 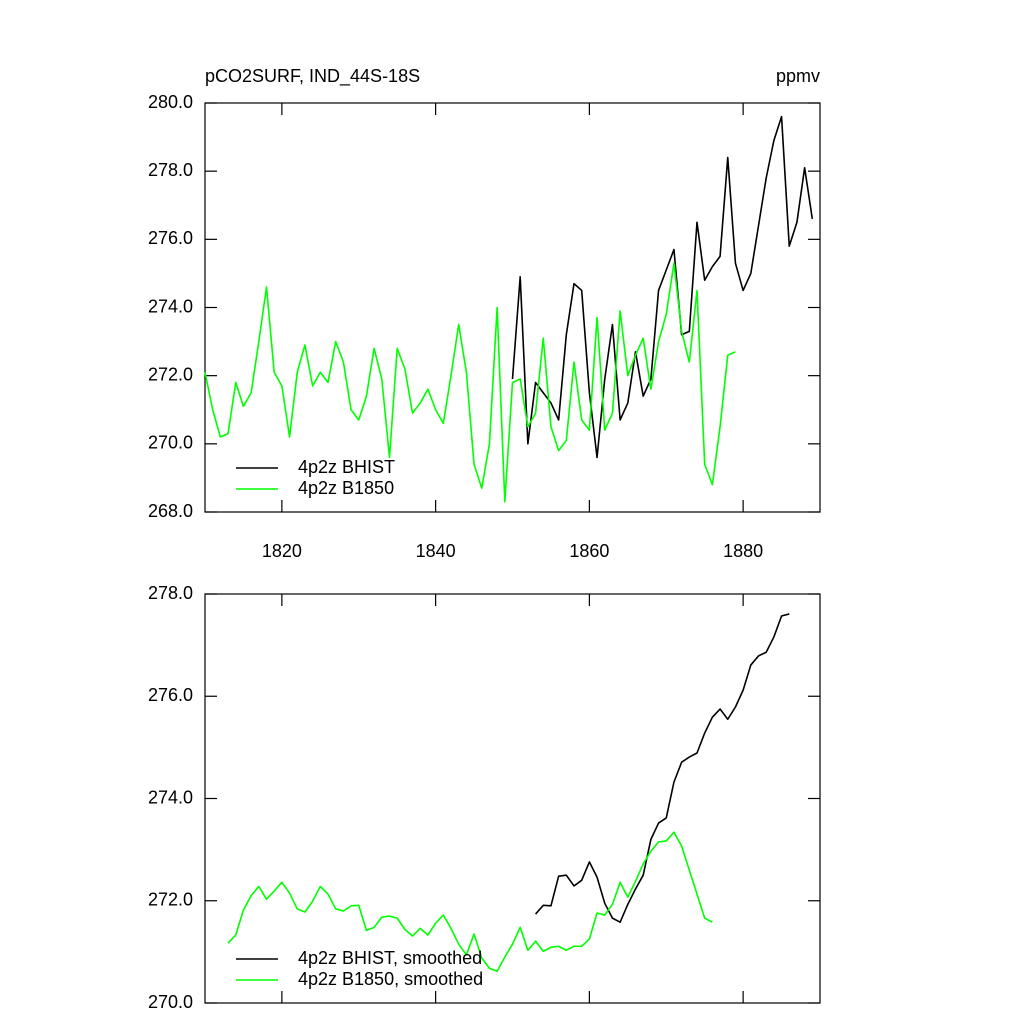 I want to click on legend-label: 4p2z B1850, smoothed, so click(x=390, y=979).